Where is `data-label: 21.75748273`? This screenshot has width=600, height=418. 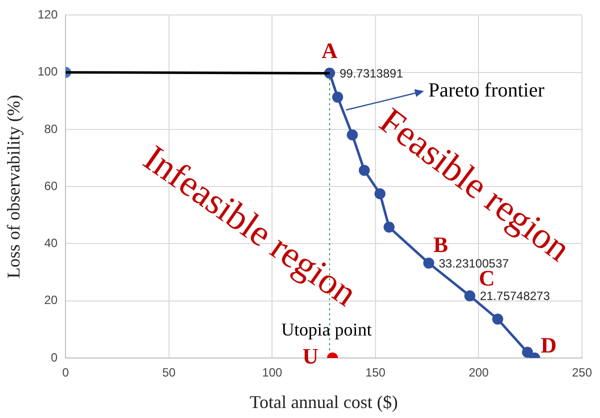 data-label: 21.75748273 is located at coordinates (515, 296).